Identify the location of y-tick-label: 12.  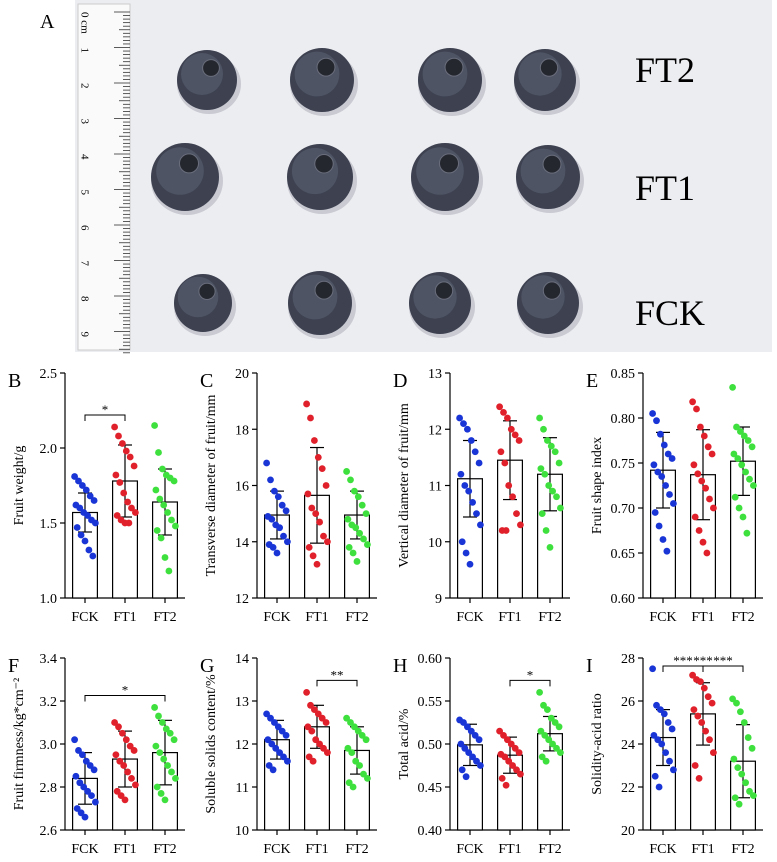
(242, 599).